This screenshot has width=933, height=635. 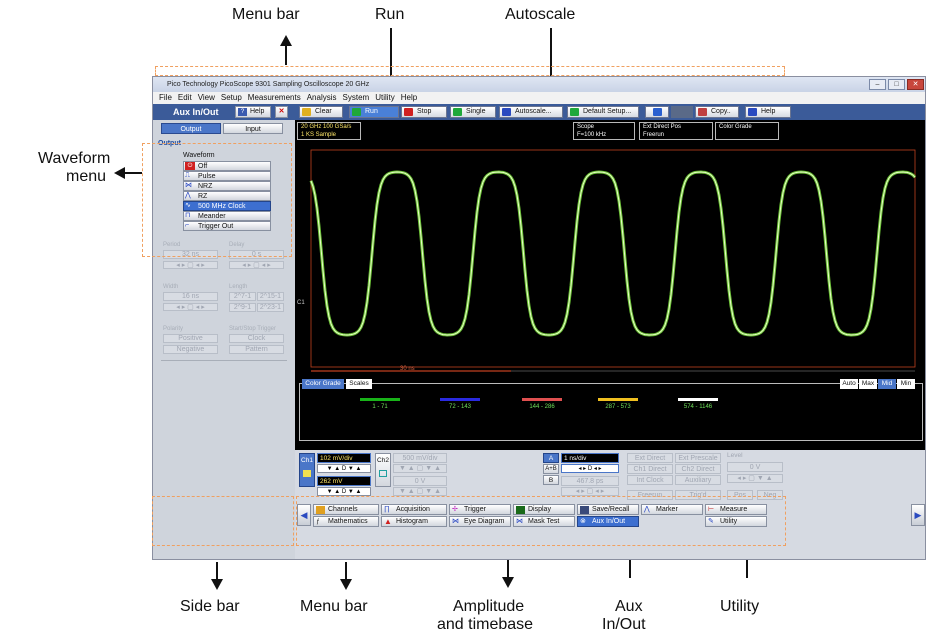 What do you see at coordinates (286, 50) in the screenshot?
I see `arrow-menu-bar-top` at bounding box center [286, 50].